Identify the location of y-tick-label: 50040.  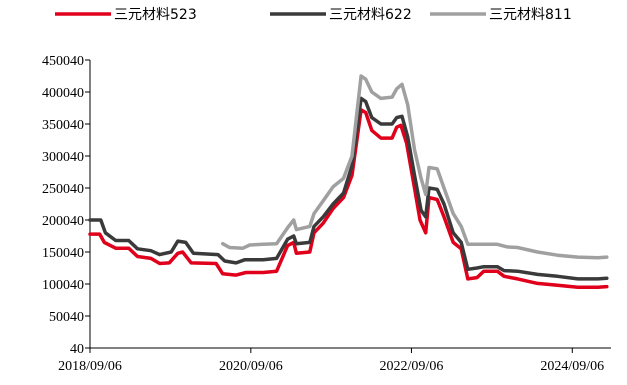
(66, 317).